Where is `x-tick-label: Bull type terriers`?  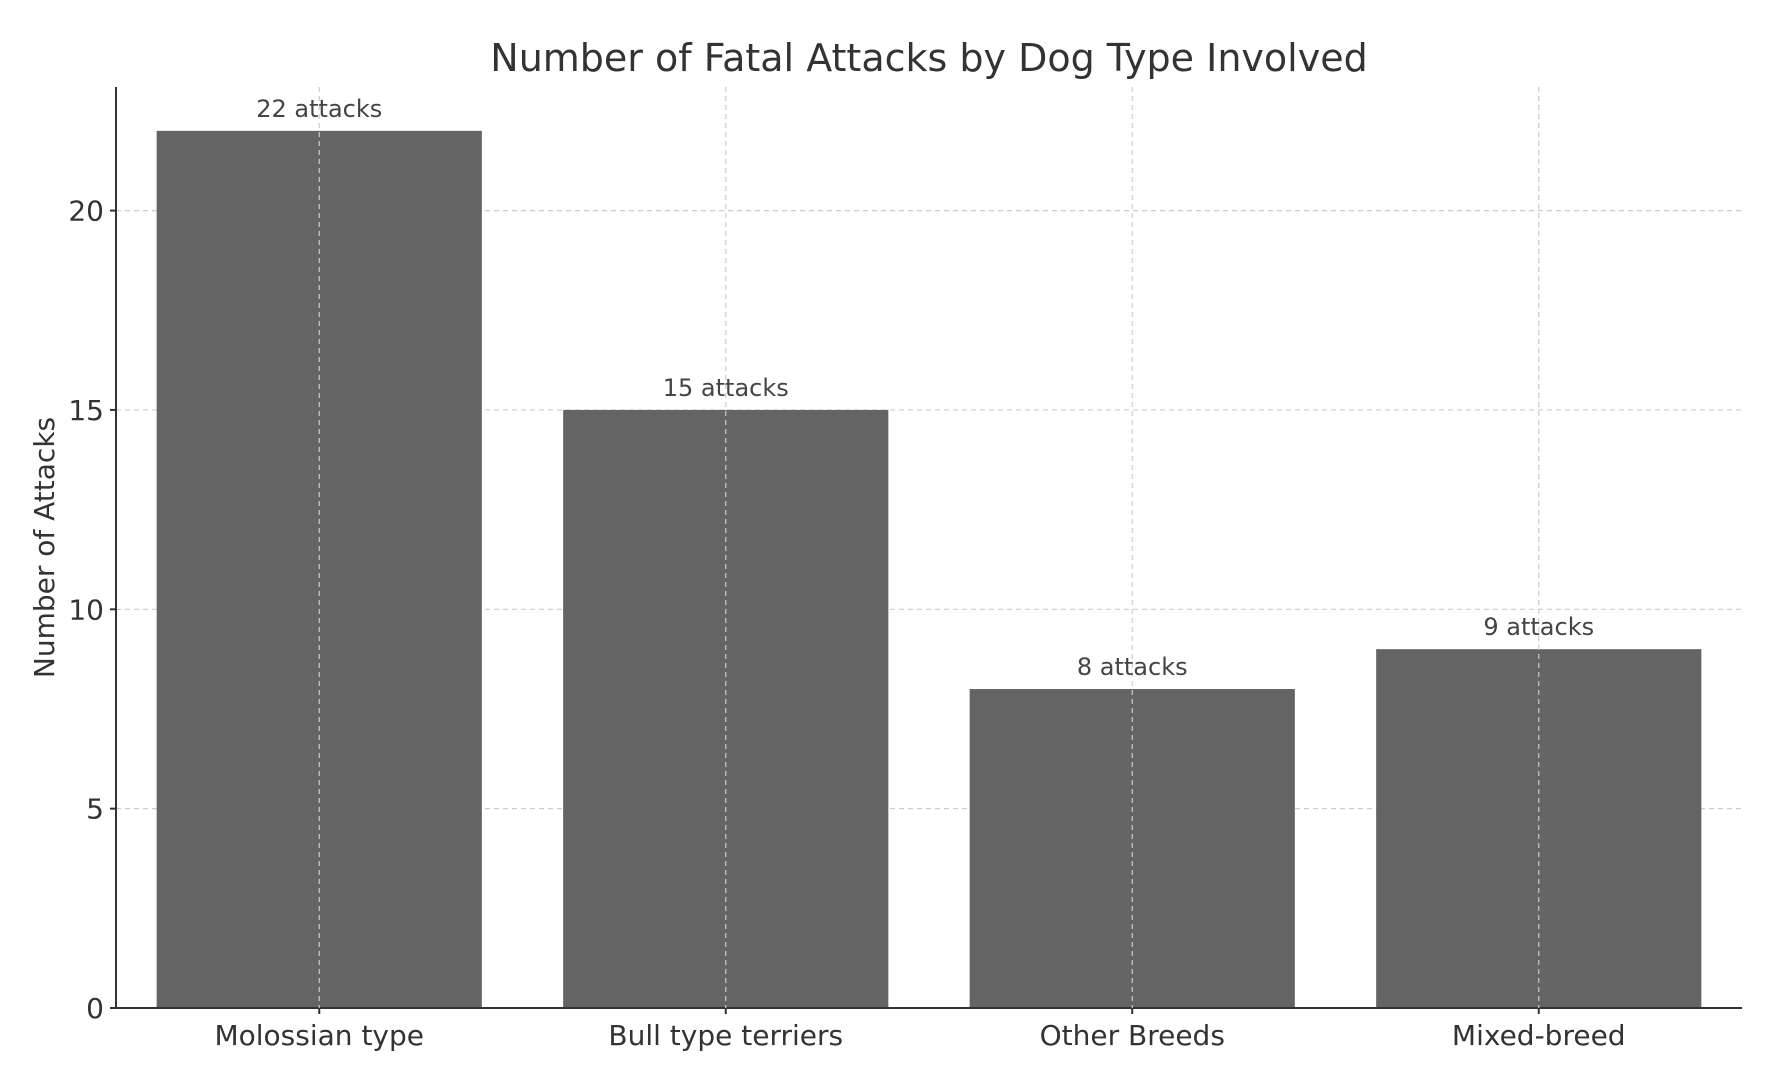
x-tick-label: Bull type terriers is located at coordinates (725, 1035).